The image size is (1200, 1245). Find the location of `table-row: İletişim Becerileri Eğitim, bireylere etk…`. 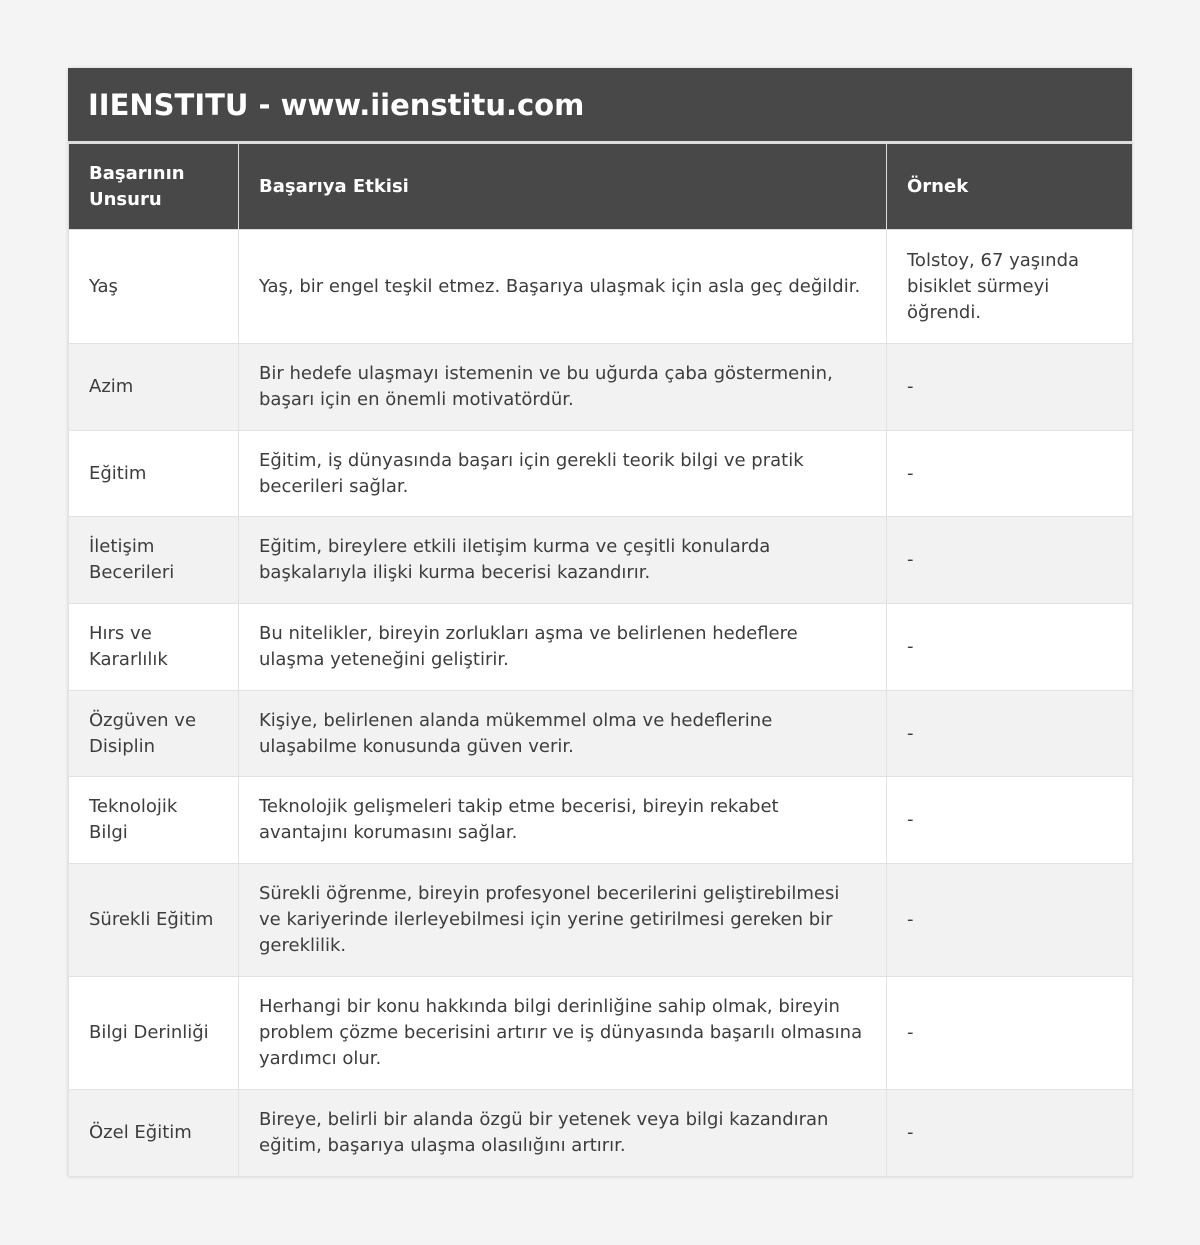

table-row: İletişim Becerileri Eğitim, bireylere etk… is located at coordinates (600, 560).